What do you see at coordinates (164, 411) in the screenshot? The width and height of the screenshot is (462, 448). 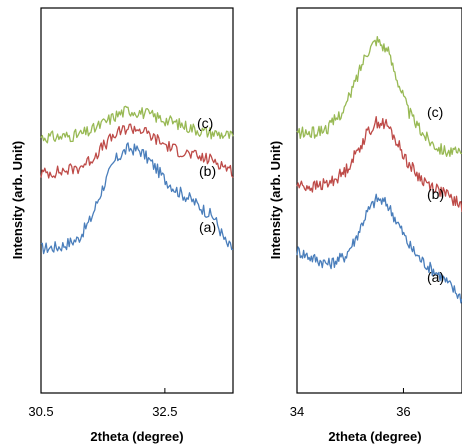 I see `x-tick-label: 32.5` at bounding box center [164, 411].